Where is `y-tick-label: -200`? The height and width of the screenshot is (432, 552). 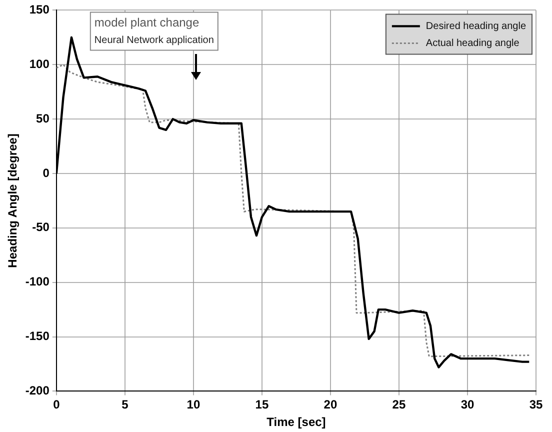 y-tick-label: -200 is located at coordinates (37, 391).